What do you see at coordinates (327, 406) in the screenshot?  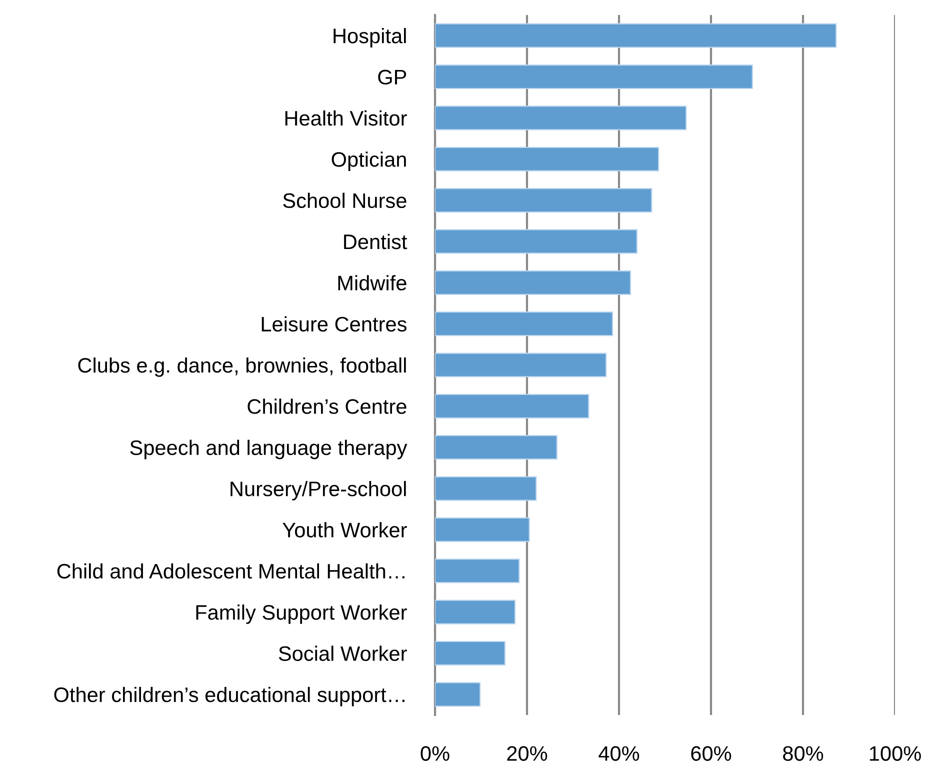 I see `y-tick-label: Children’s Centre` at bounding box center [327, 406].